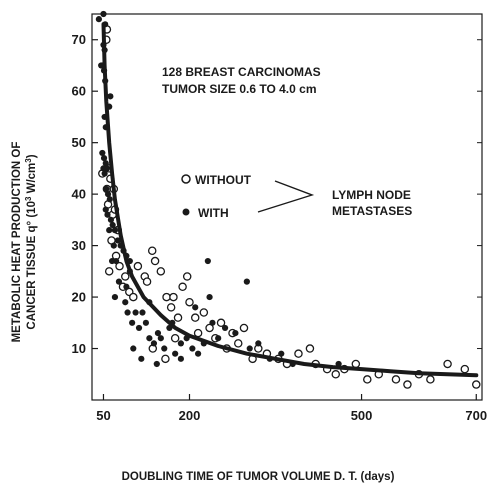 Image resolution: width=499 pixels, height=489 pixels. What do you see at coordinates (79, 194) in the screenshot?
I see `y-tick-label: 40` at bounding box center [79, 194].